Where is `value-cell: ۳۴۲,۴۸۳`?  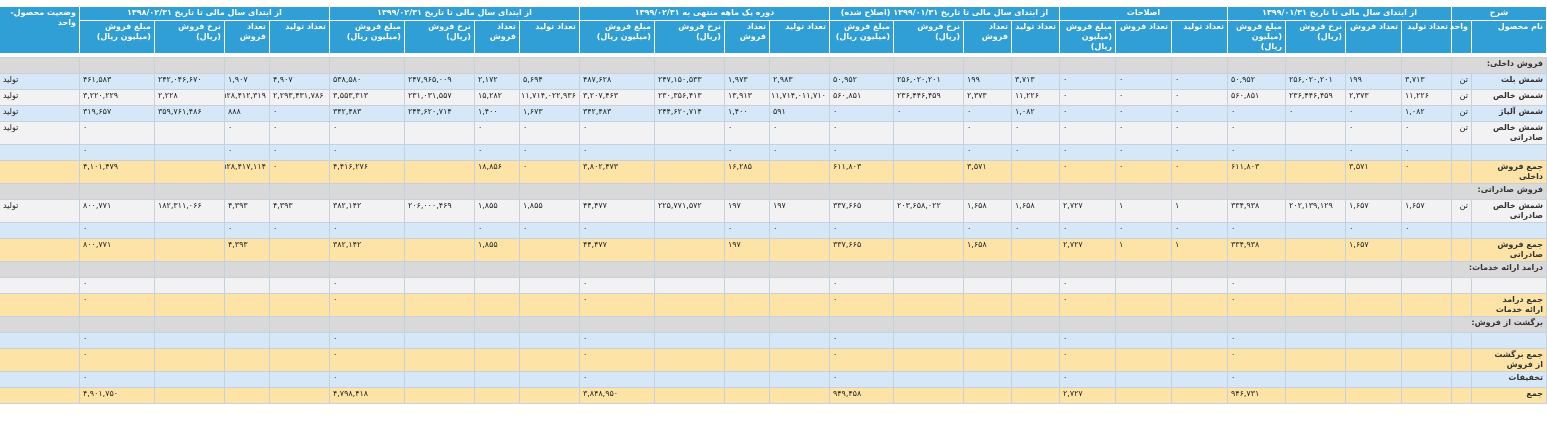 value-cell: ۳۴۲,۴۸۳ is located at coordinates (616, 113).